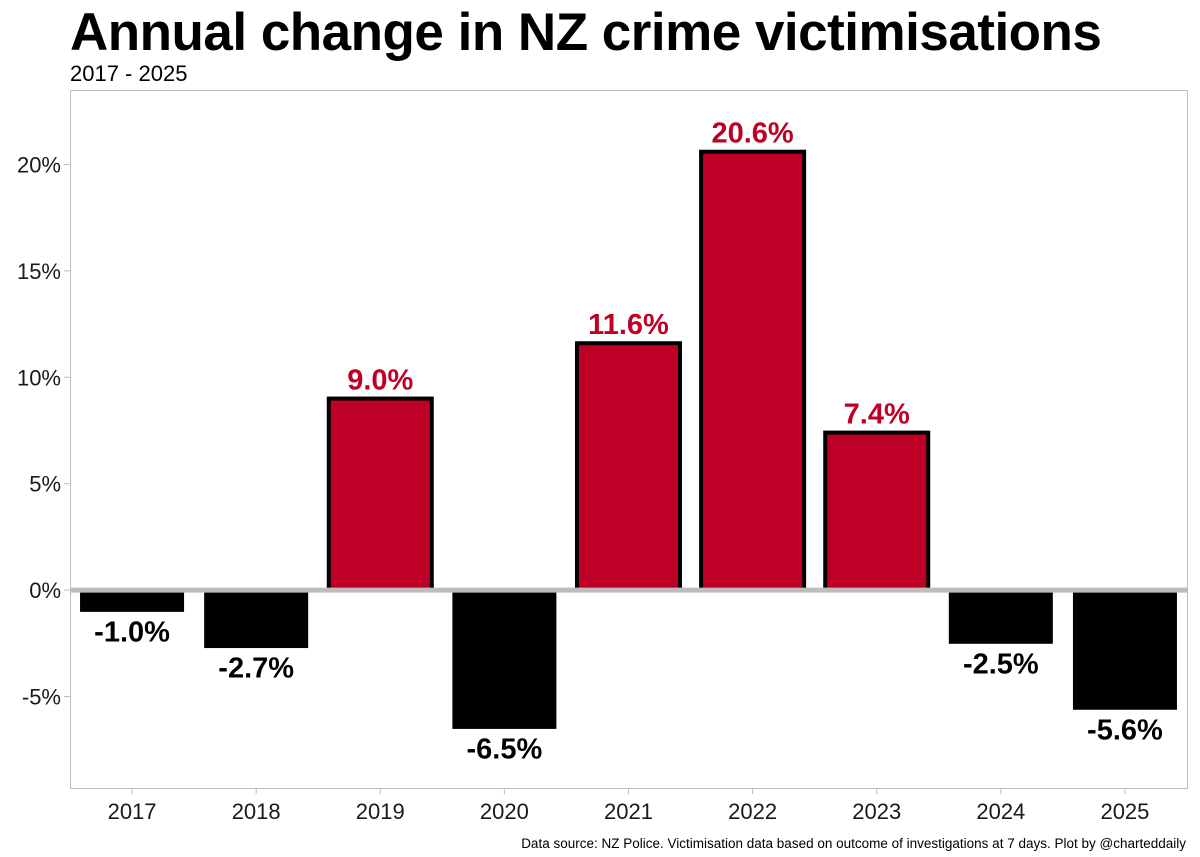 This screenshot has width=1200, height=857. What do you see at coordinates (256, 811) in the screenshot?
I see `x-tick-label: 2018` at bounding box center [256, 811].